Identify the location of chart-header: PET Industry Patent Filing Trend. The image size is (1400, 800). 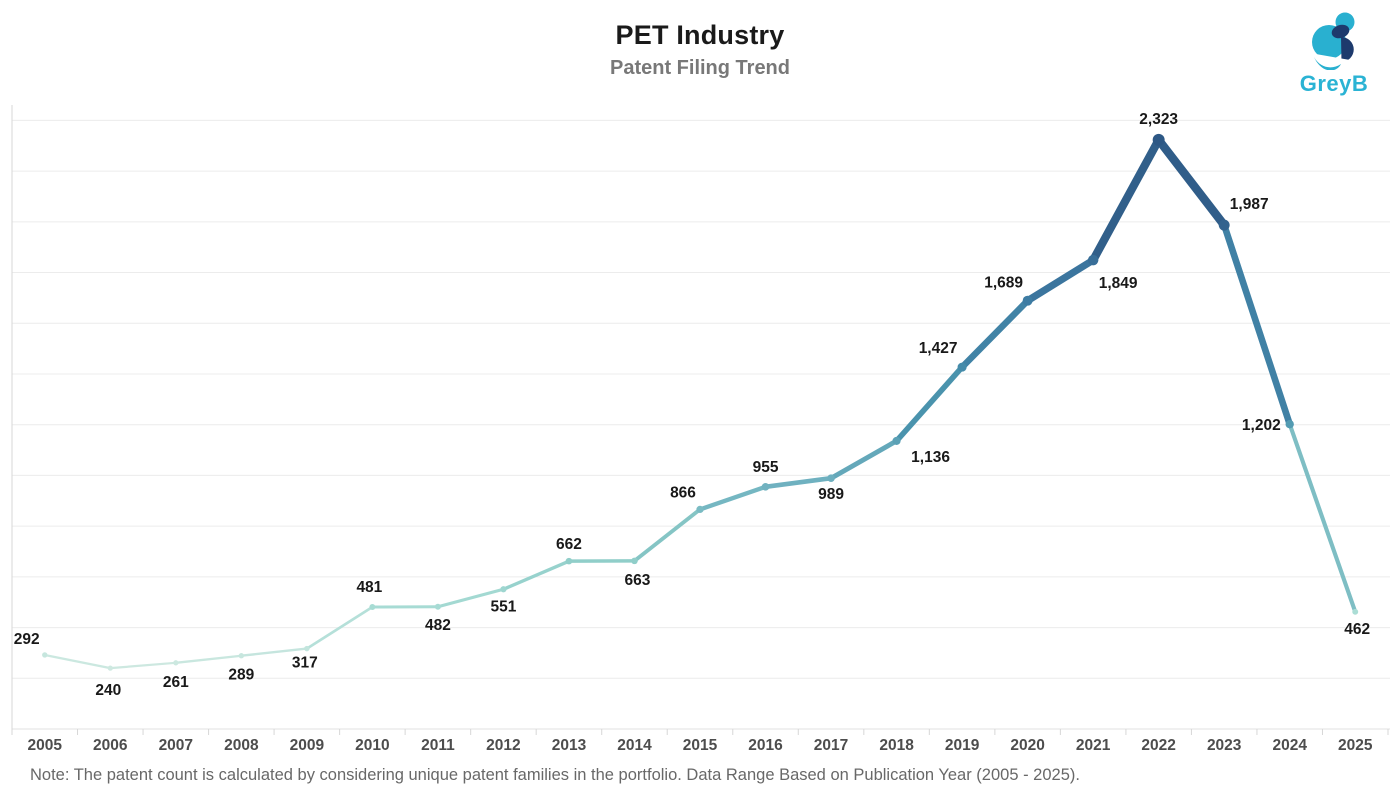
(700, 50).